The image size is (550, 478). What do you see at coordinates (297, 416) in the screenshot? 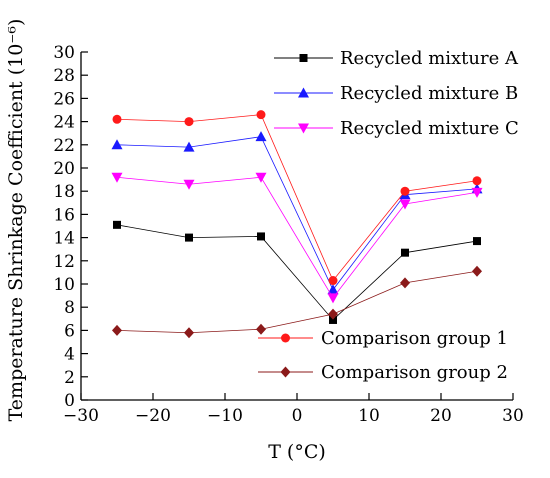
I see `x-tick-label: 0` at bounding box center [297, 416].